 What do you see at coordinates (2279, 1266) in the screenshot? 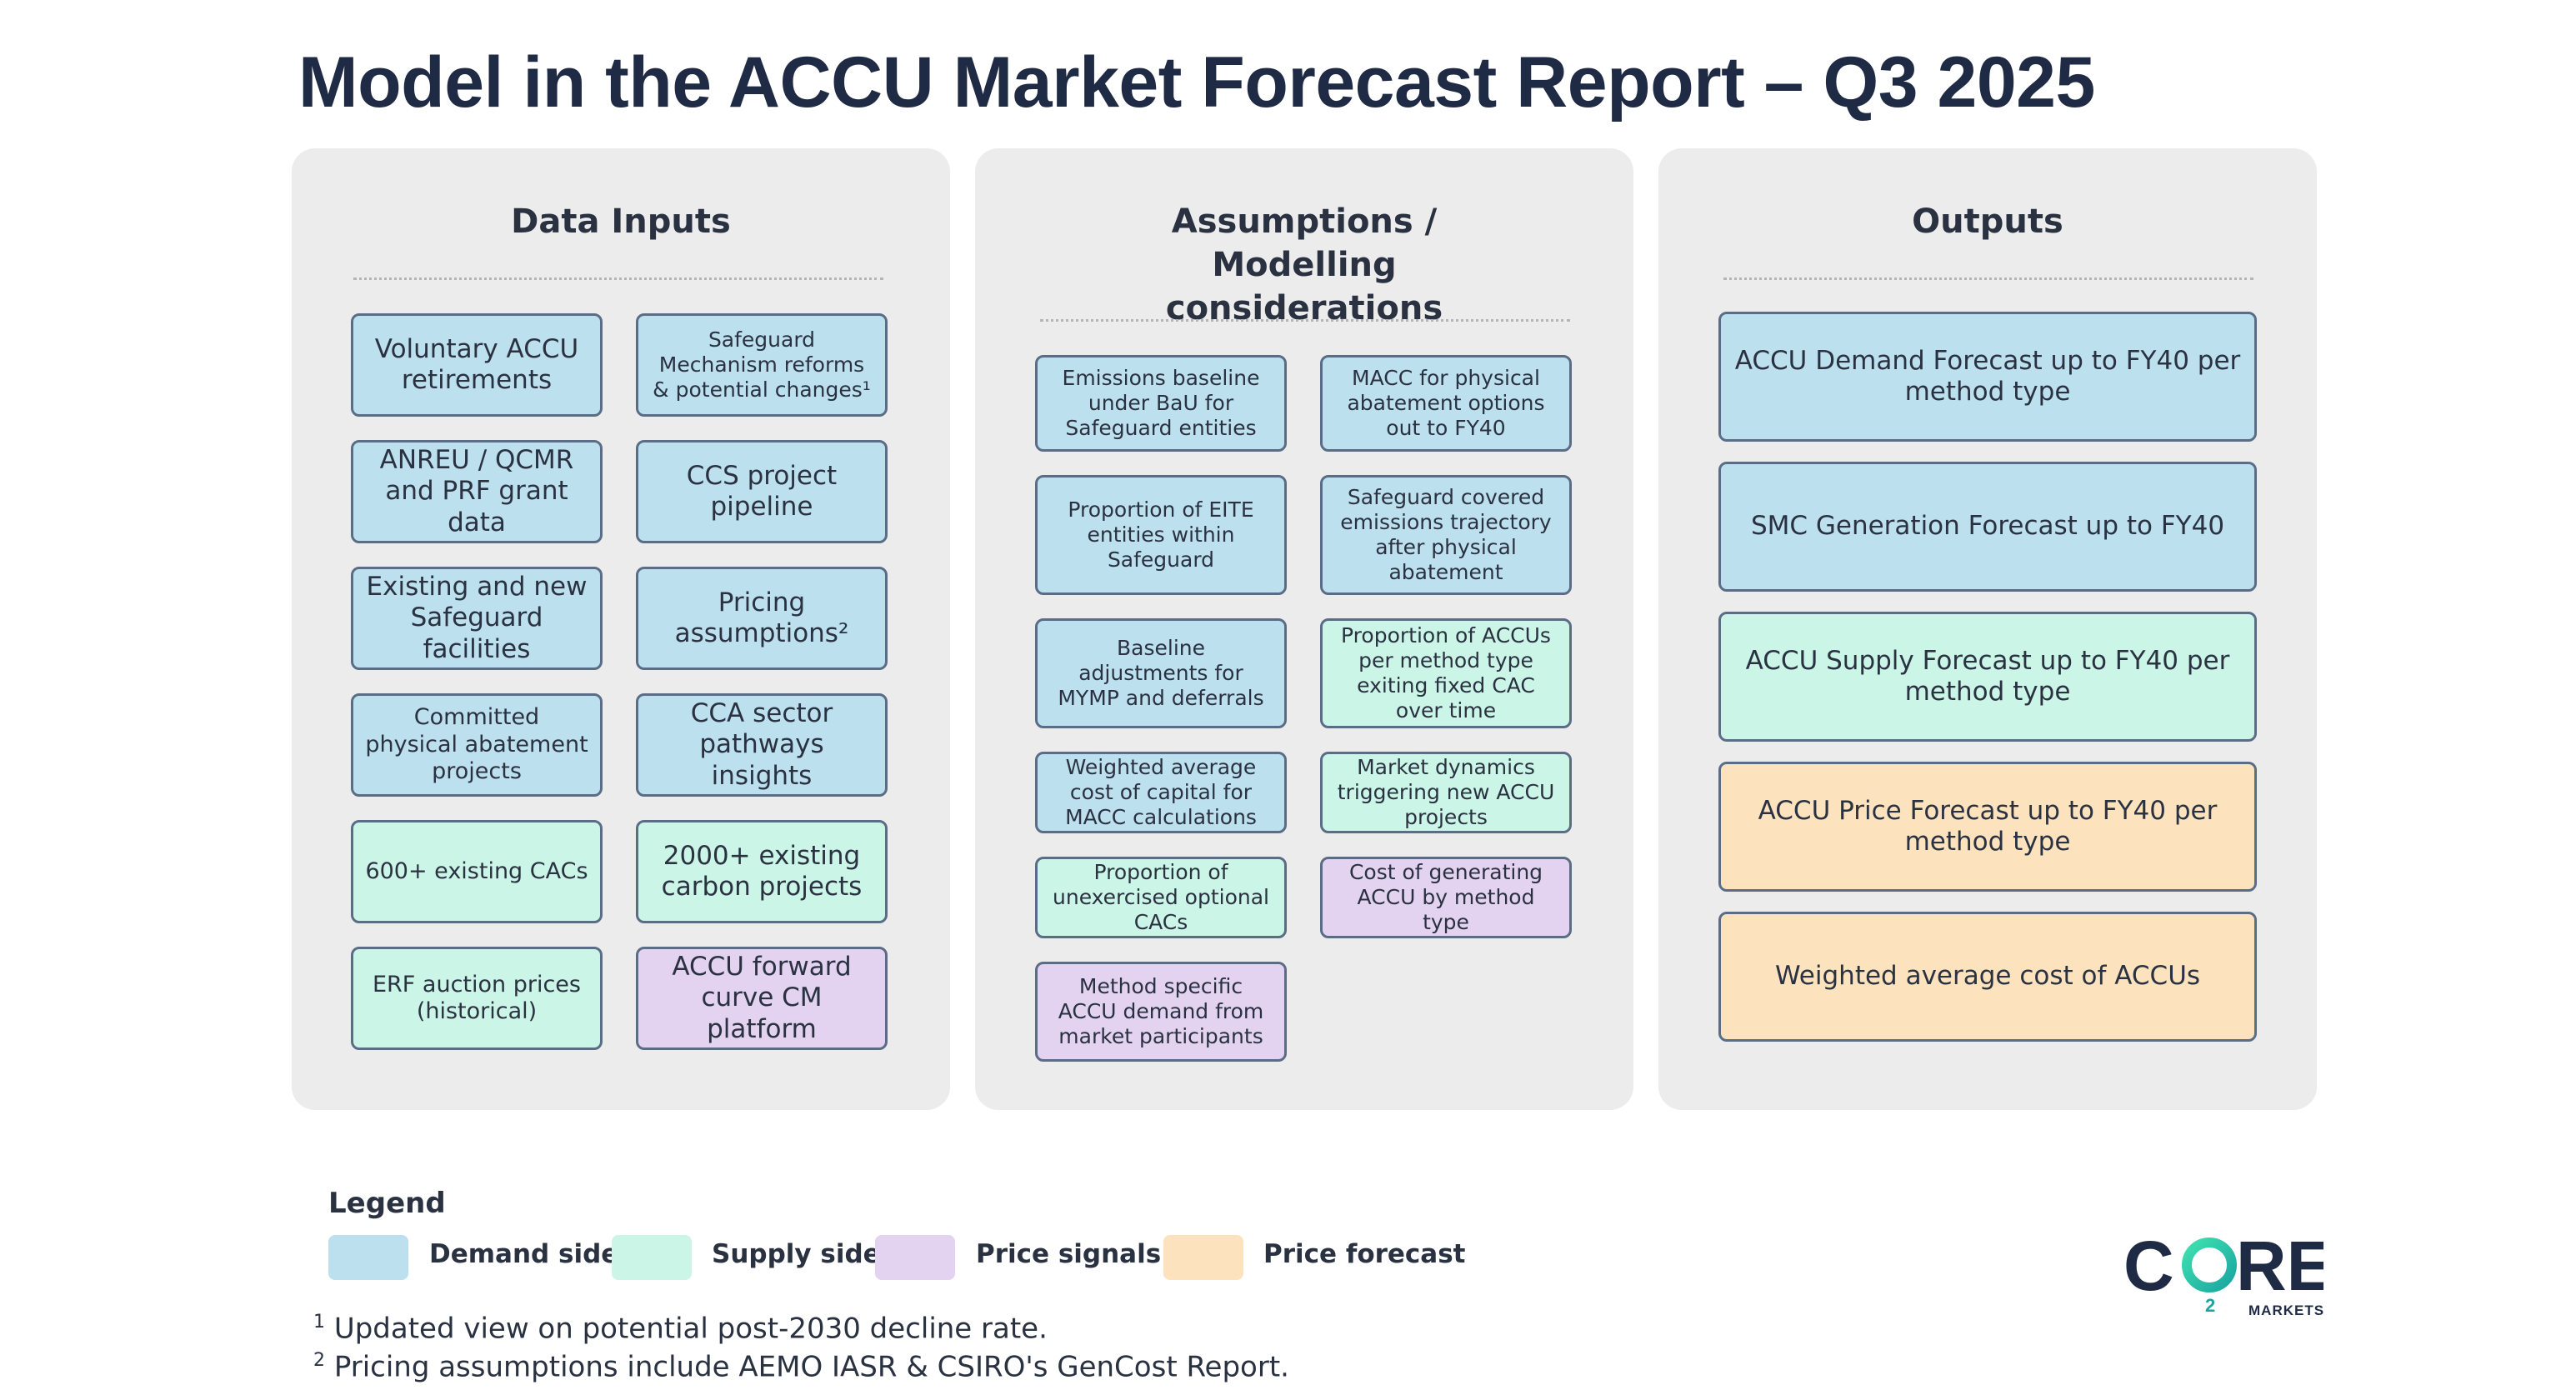
I see `svg-text: RE` at bounding box center [2279, 1266].